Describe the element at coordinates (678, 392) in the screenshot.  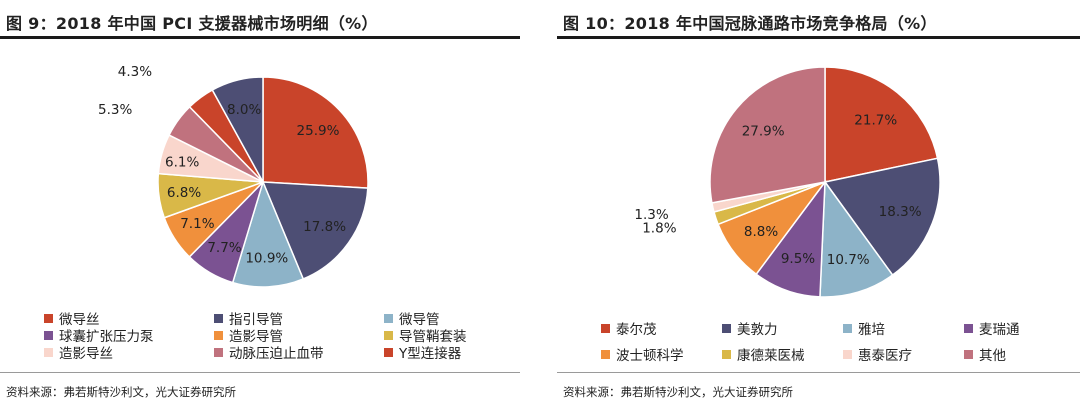
I see `right-source-note: 资料来源：弗若斯特沙利文，光大证券研究所` at that location.